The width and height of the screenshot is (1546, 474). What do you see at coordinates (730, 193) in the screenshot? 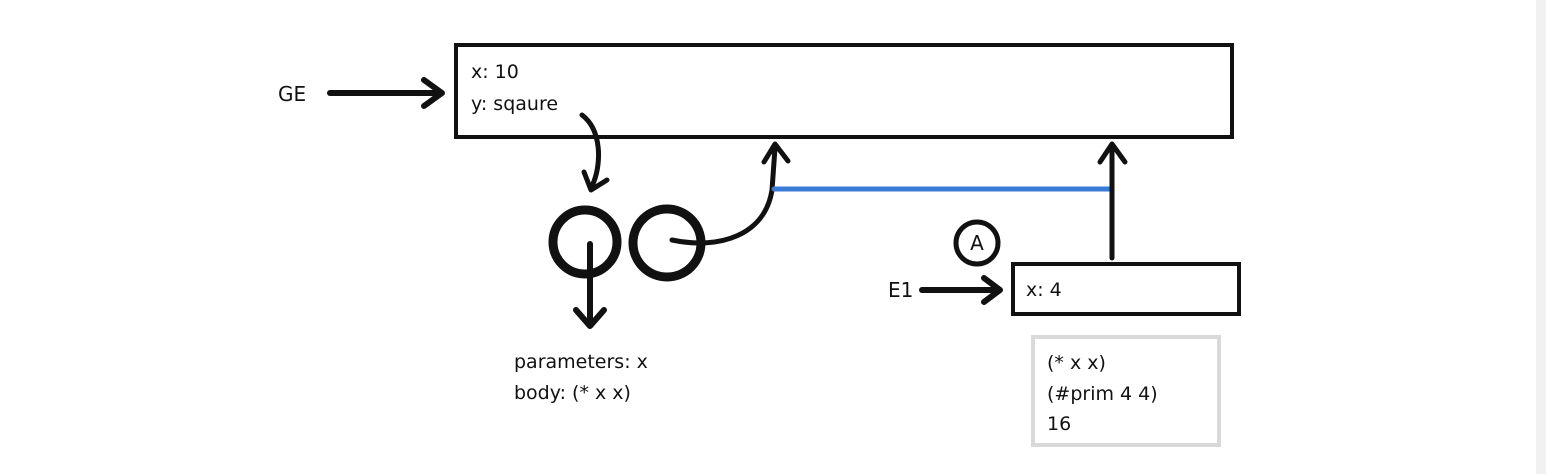
I see `procedure-env-arrow` at bounding box center [730, 193].